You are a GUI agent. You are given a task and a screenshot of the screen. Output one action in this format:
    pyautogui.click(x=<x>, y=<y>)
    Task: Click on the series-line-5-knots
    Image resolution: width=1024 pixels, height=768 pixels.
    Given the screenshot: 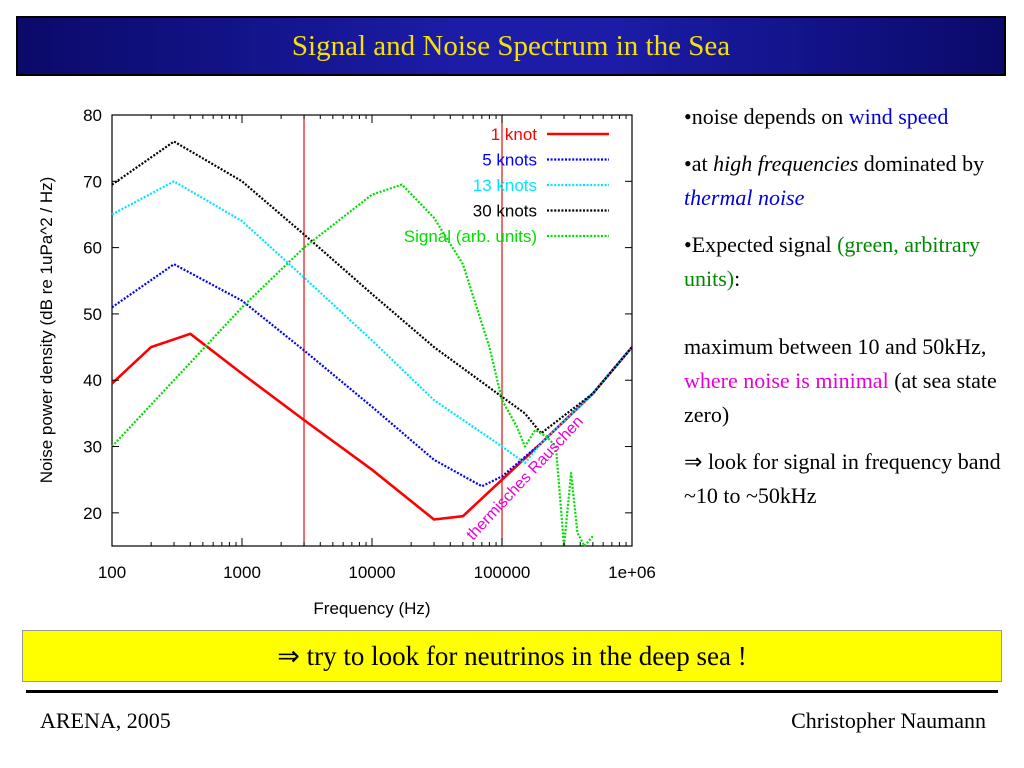 What is the action you would take?
    pyautogui.click(x=372, y=375)
    